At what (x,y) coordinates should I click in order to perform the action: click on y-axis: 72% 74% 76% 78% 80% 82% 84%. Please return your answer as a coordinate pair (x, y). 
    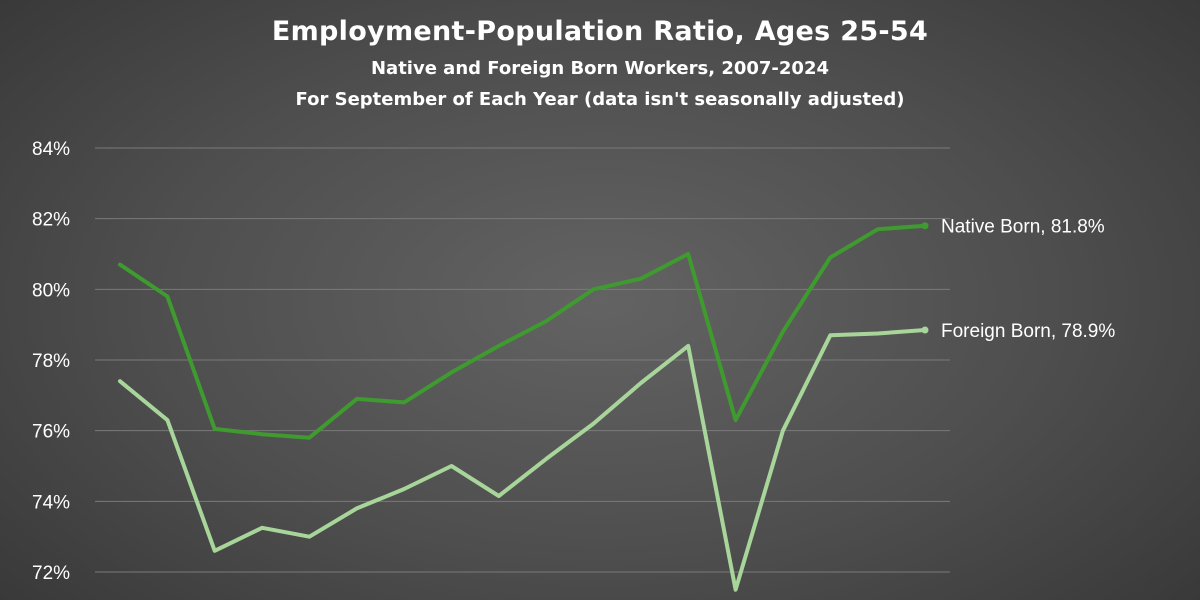
    Looking at the image, I should click on (51, 361).